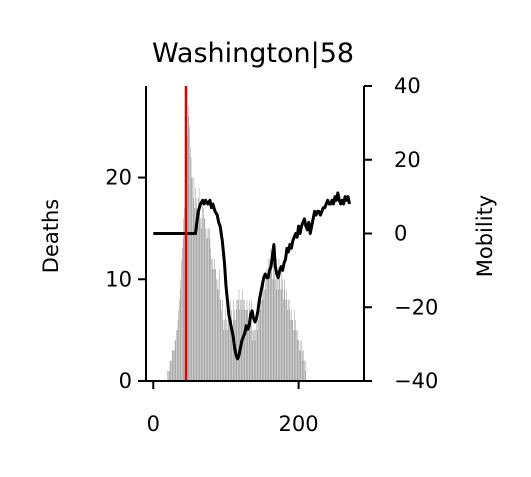 Image resolution: width=531 pixels, height=477 pixels. Describe the element at coordinates (253, 53) in the screenshot. I see `chart-title: Washington|58` at that location.